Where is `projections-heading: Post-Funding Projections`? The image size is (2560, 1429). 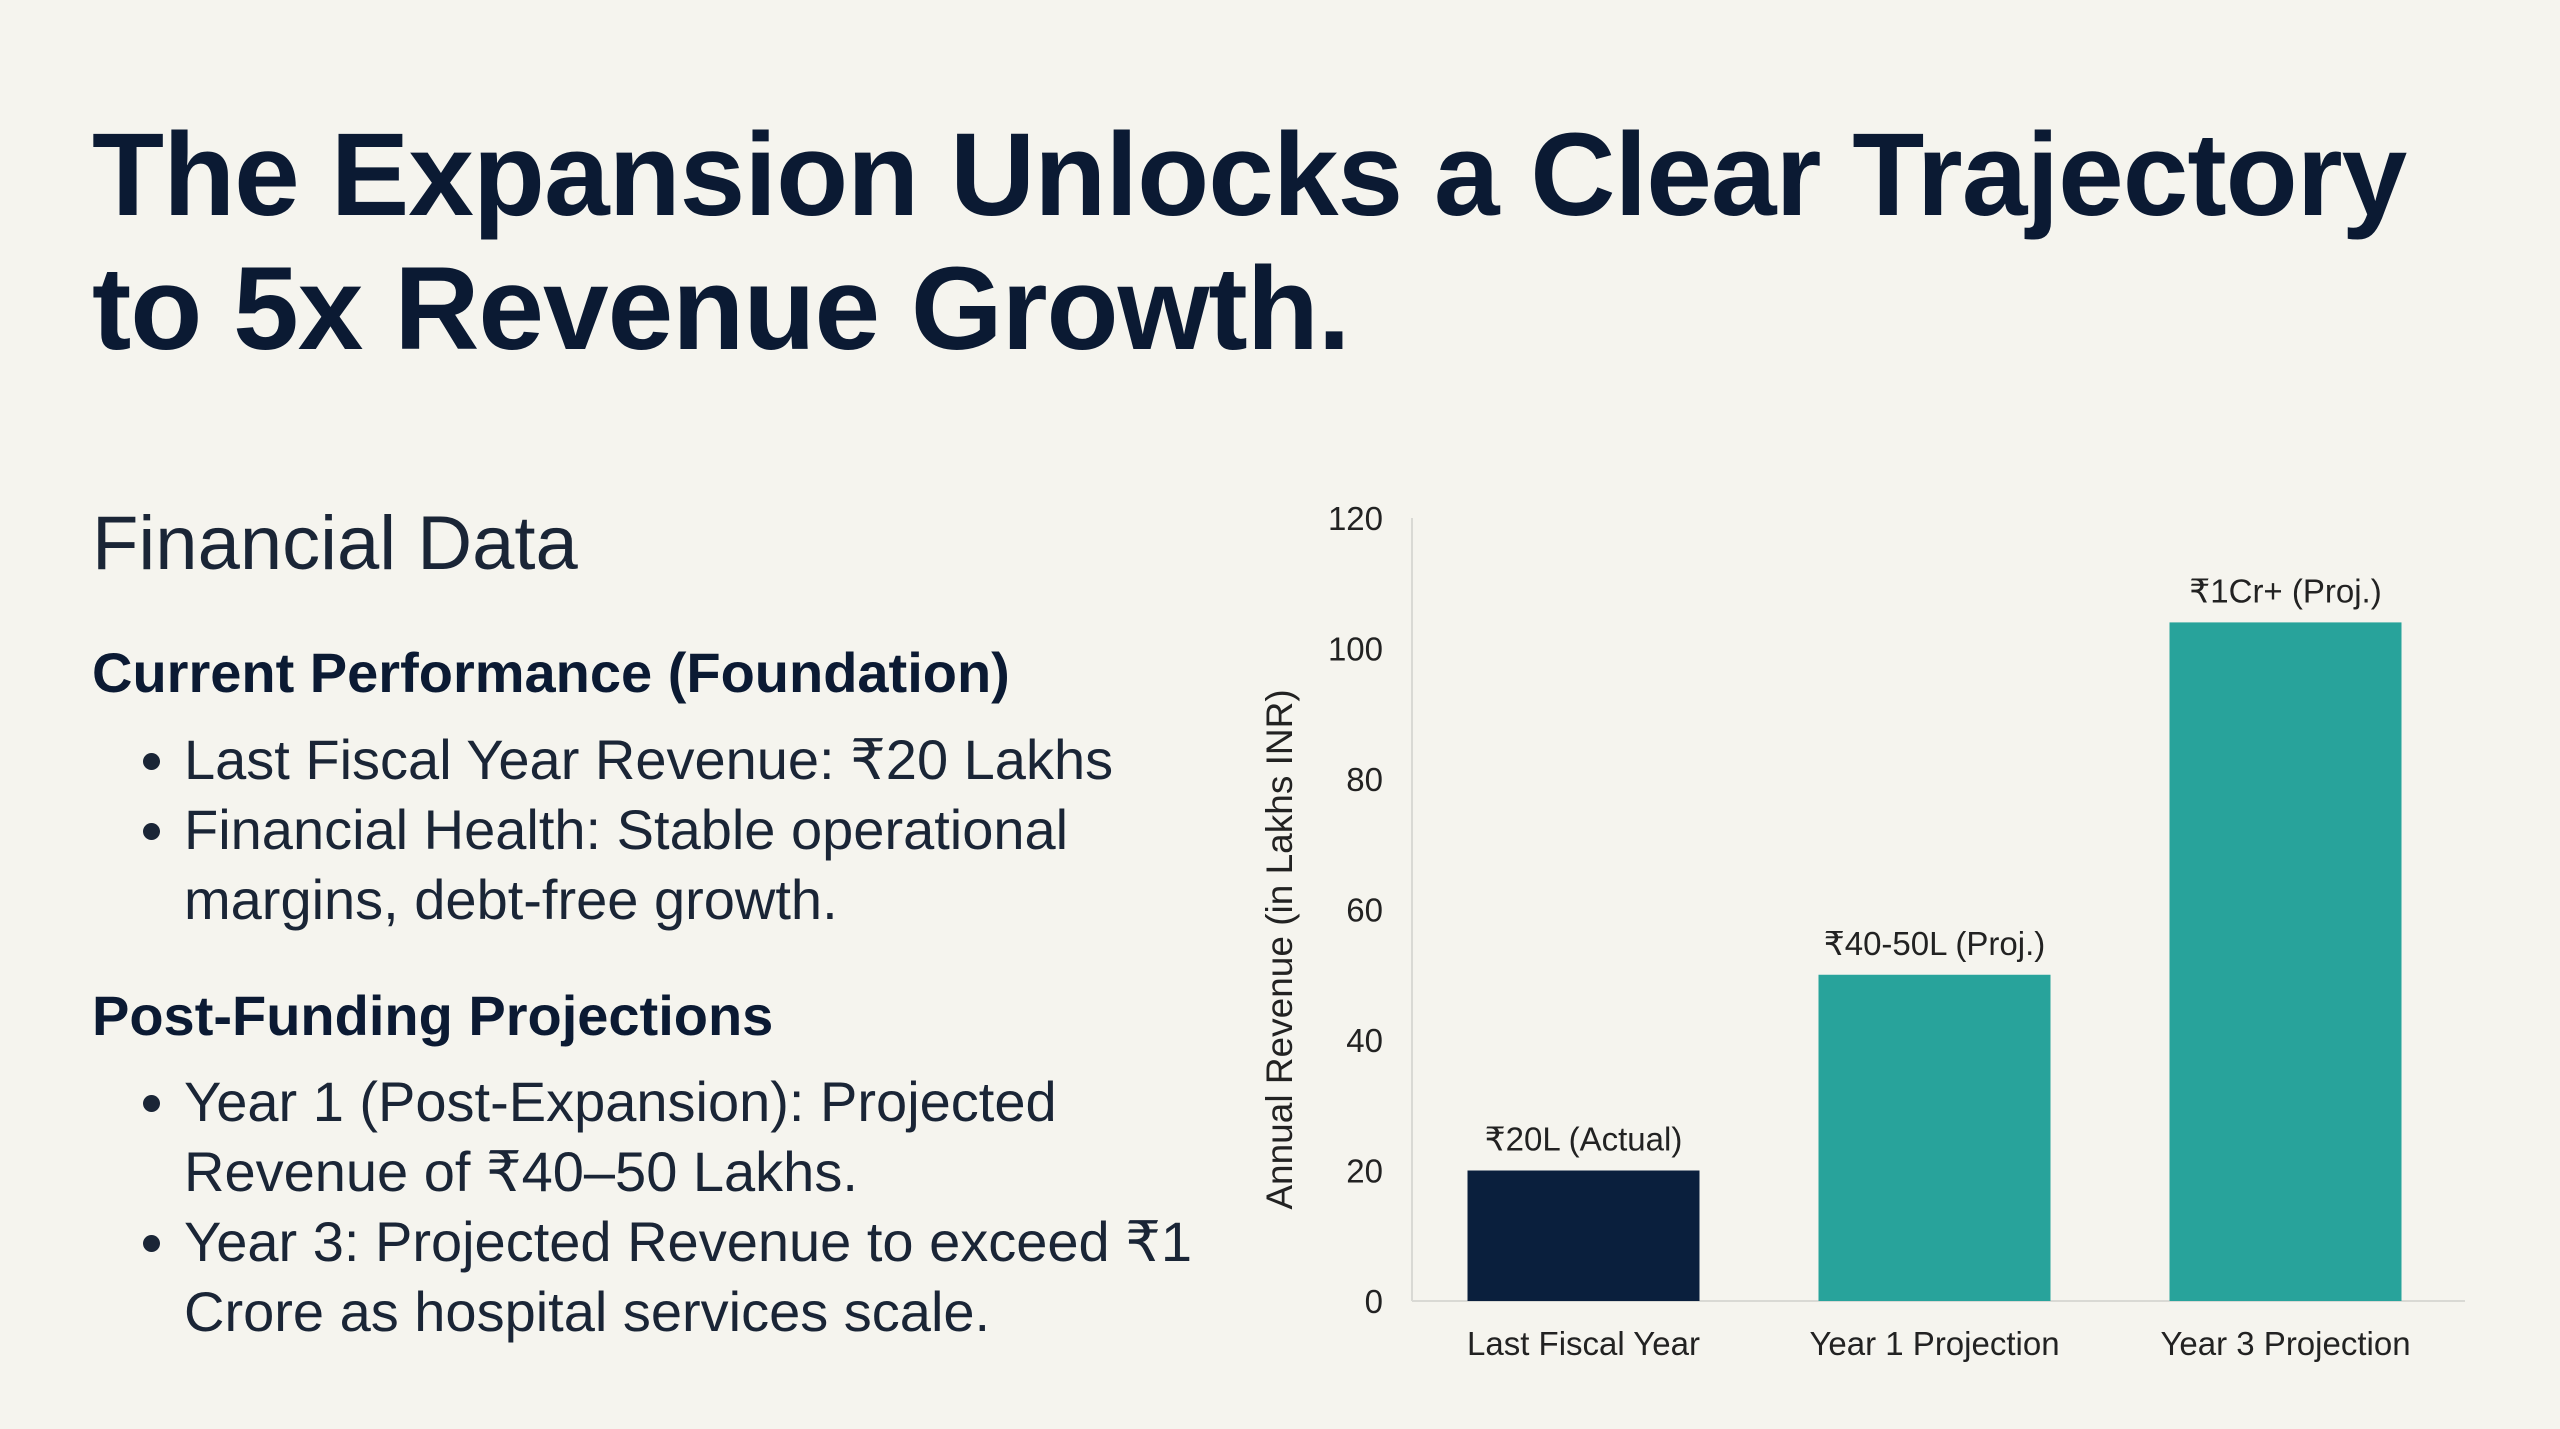
projections-heading: Post-Funding Projections is located at coordinates (433, 1015).